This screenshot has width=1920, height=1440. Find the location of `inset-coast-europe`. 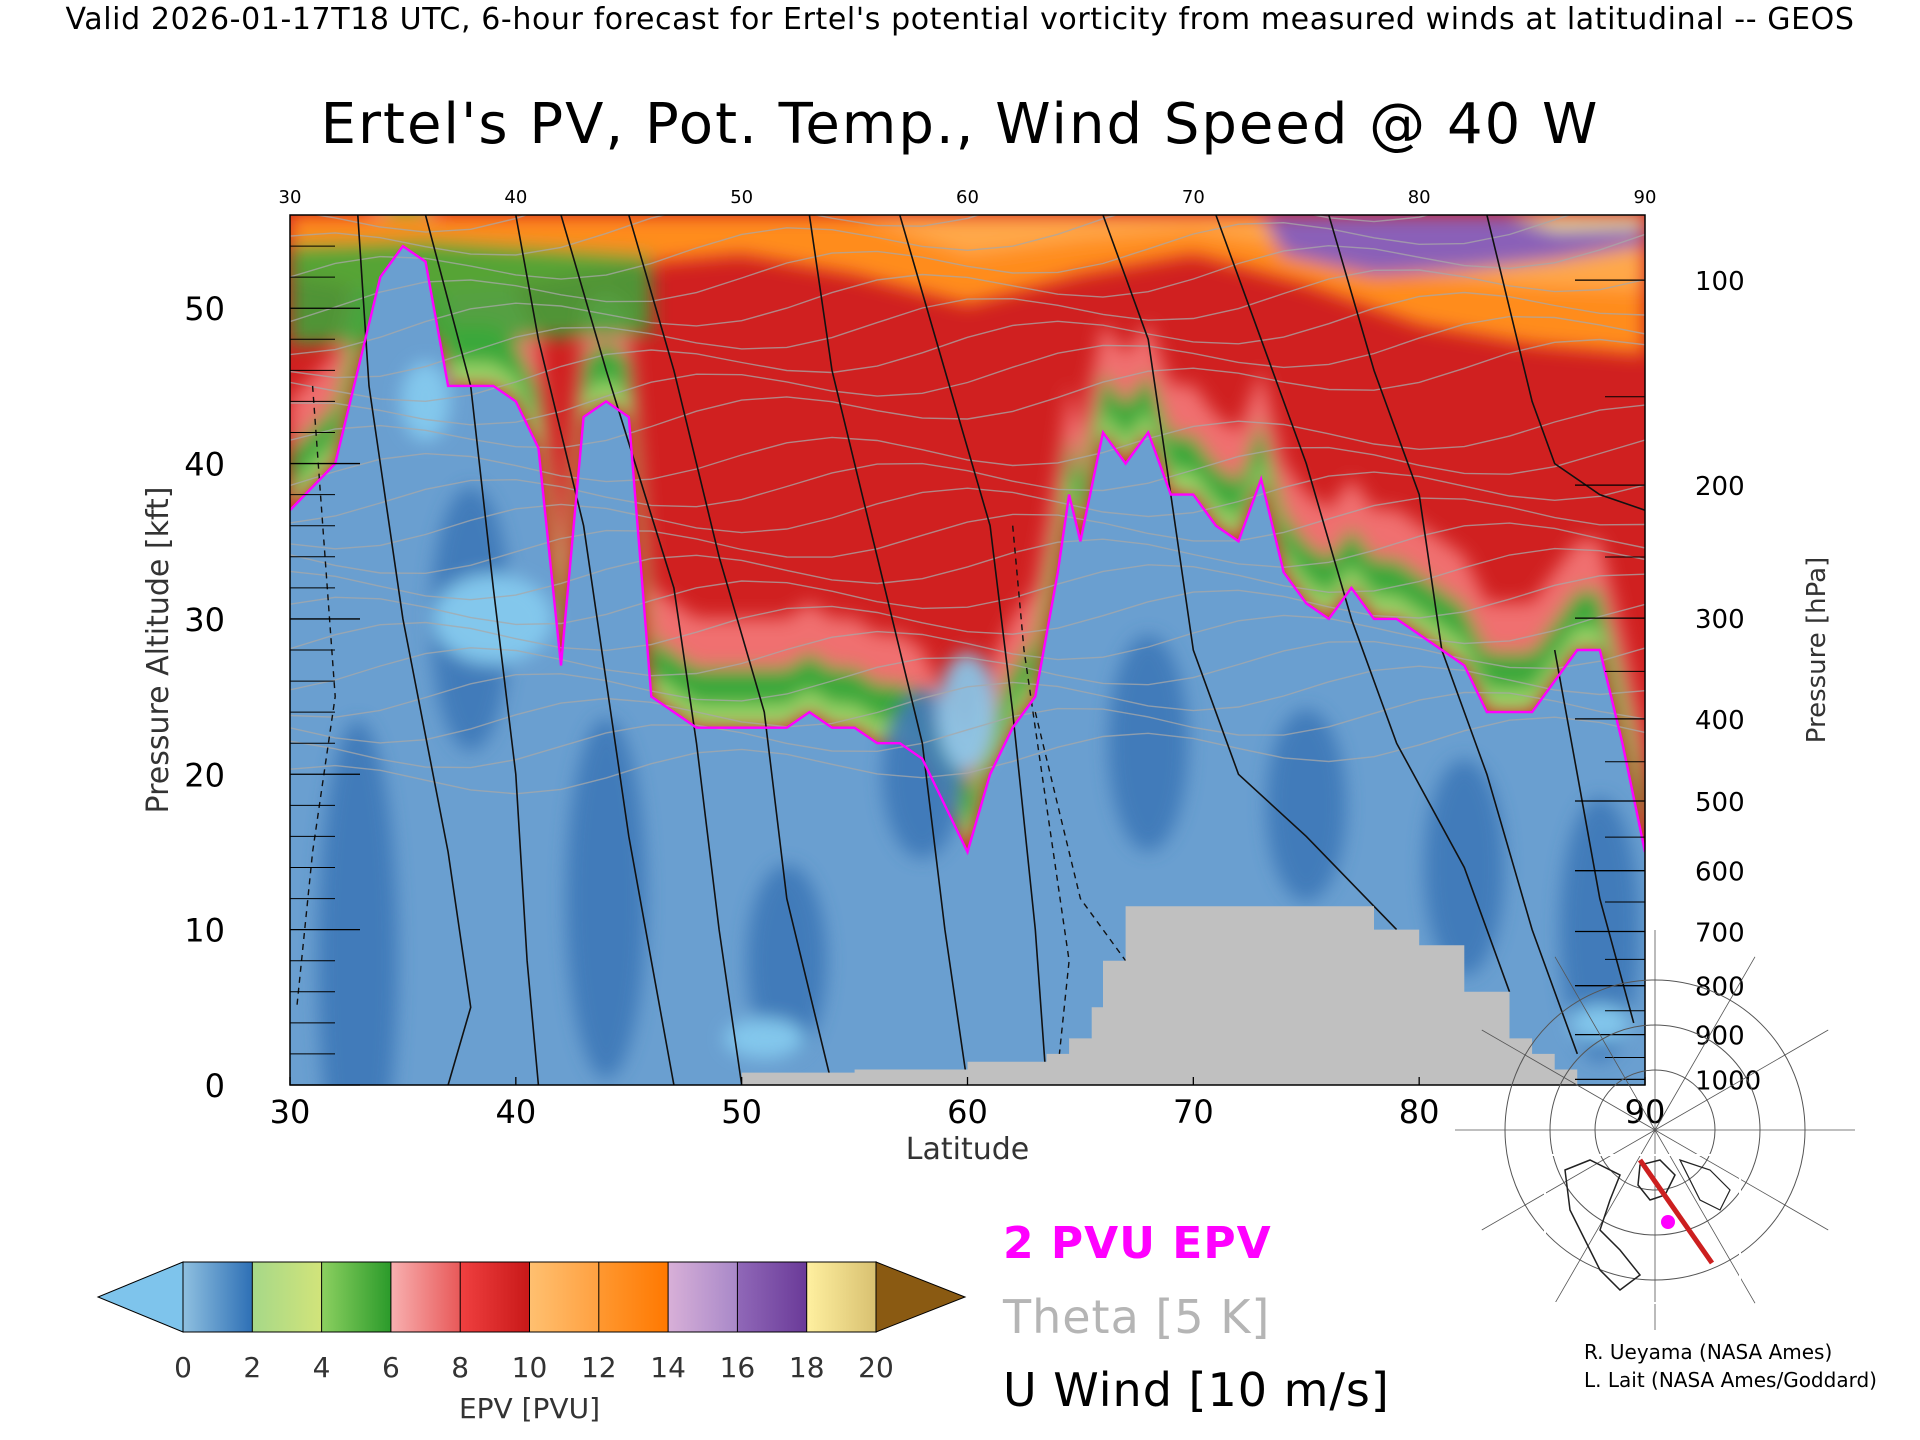

inset-coast-europe is located at coordinates (1704, 1184).